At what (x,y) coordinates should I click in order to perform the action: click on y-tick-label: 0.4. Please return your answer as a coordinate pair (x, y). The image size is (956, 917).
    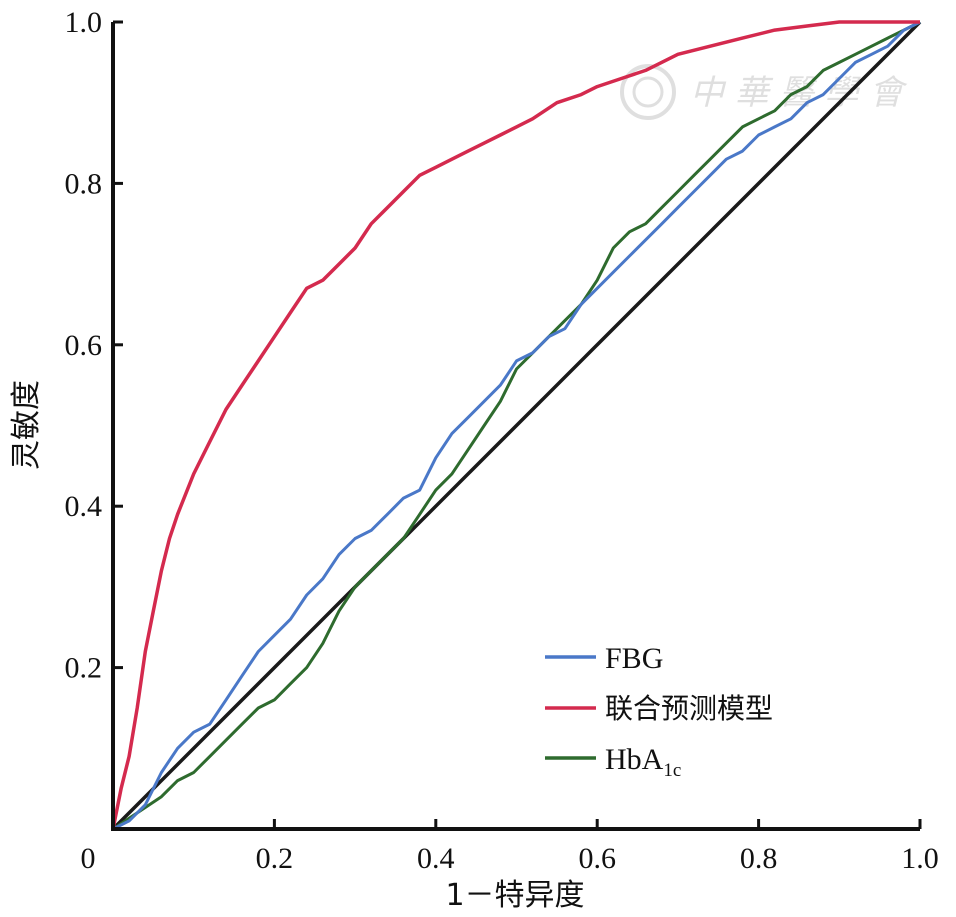
    Looking at the image, I should click on (84, 506).